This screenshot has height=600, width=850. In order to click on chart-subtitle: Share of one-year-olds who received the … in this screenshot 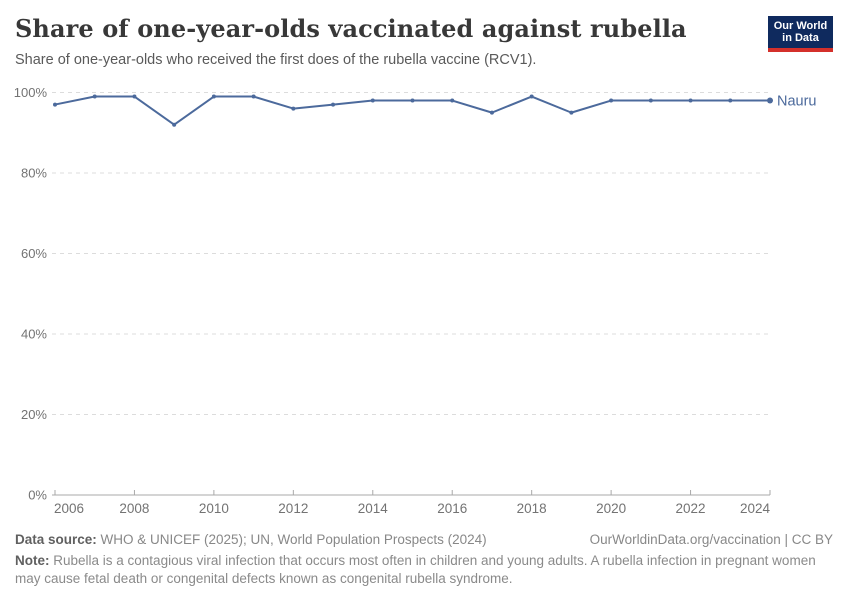, I will do `click(276, 60)`.